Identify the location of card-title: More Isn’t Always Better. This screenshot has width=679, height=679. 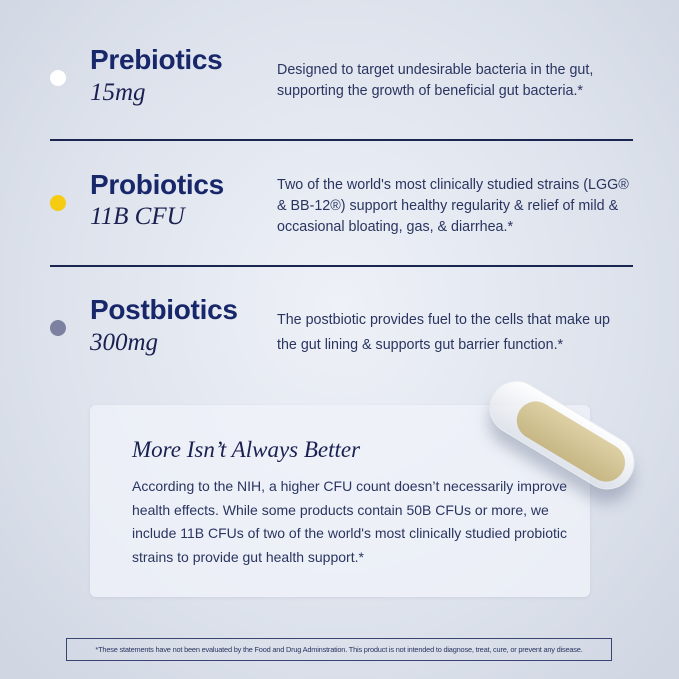
(246, 449).